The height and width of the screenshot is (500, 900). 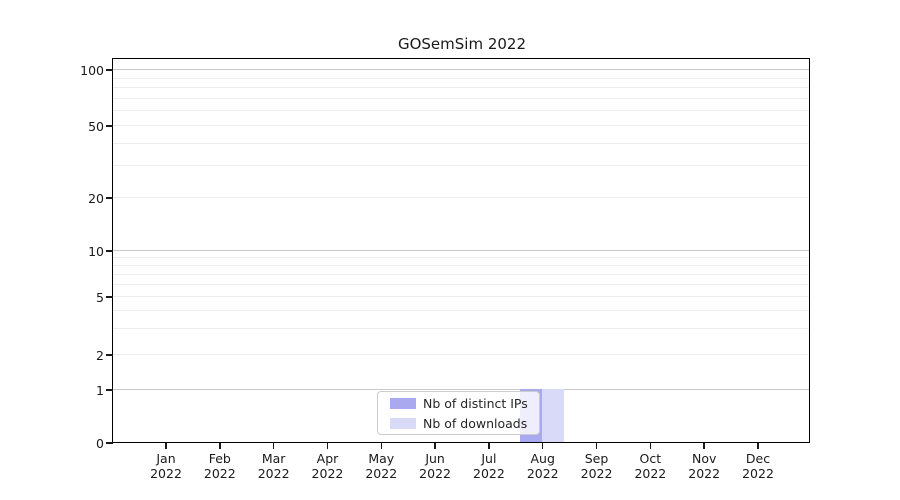 What do you see at coordinates (96, 251) in the screenshot?
I see `y-tick-label: 10` at bounding box center [96, 251].